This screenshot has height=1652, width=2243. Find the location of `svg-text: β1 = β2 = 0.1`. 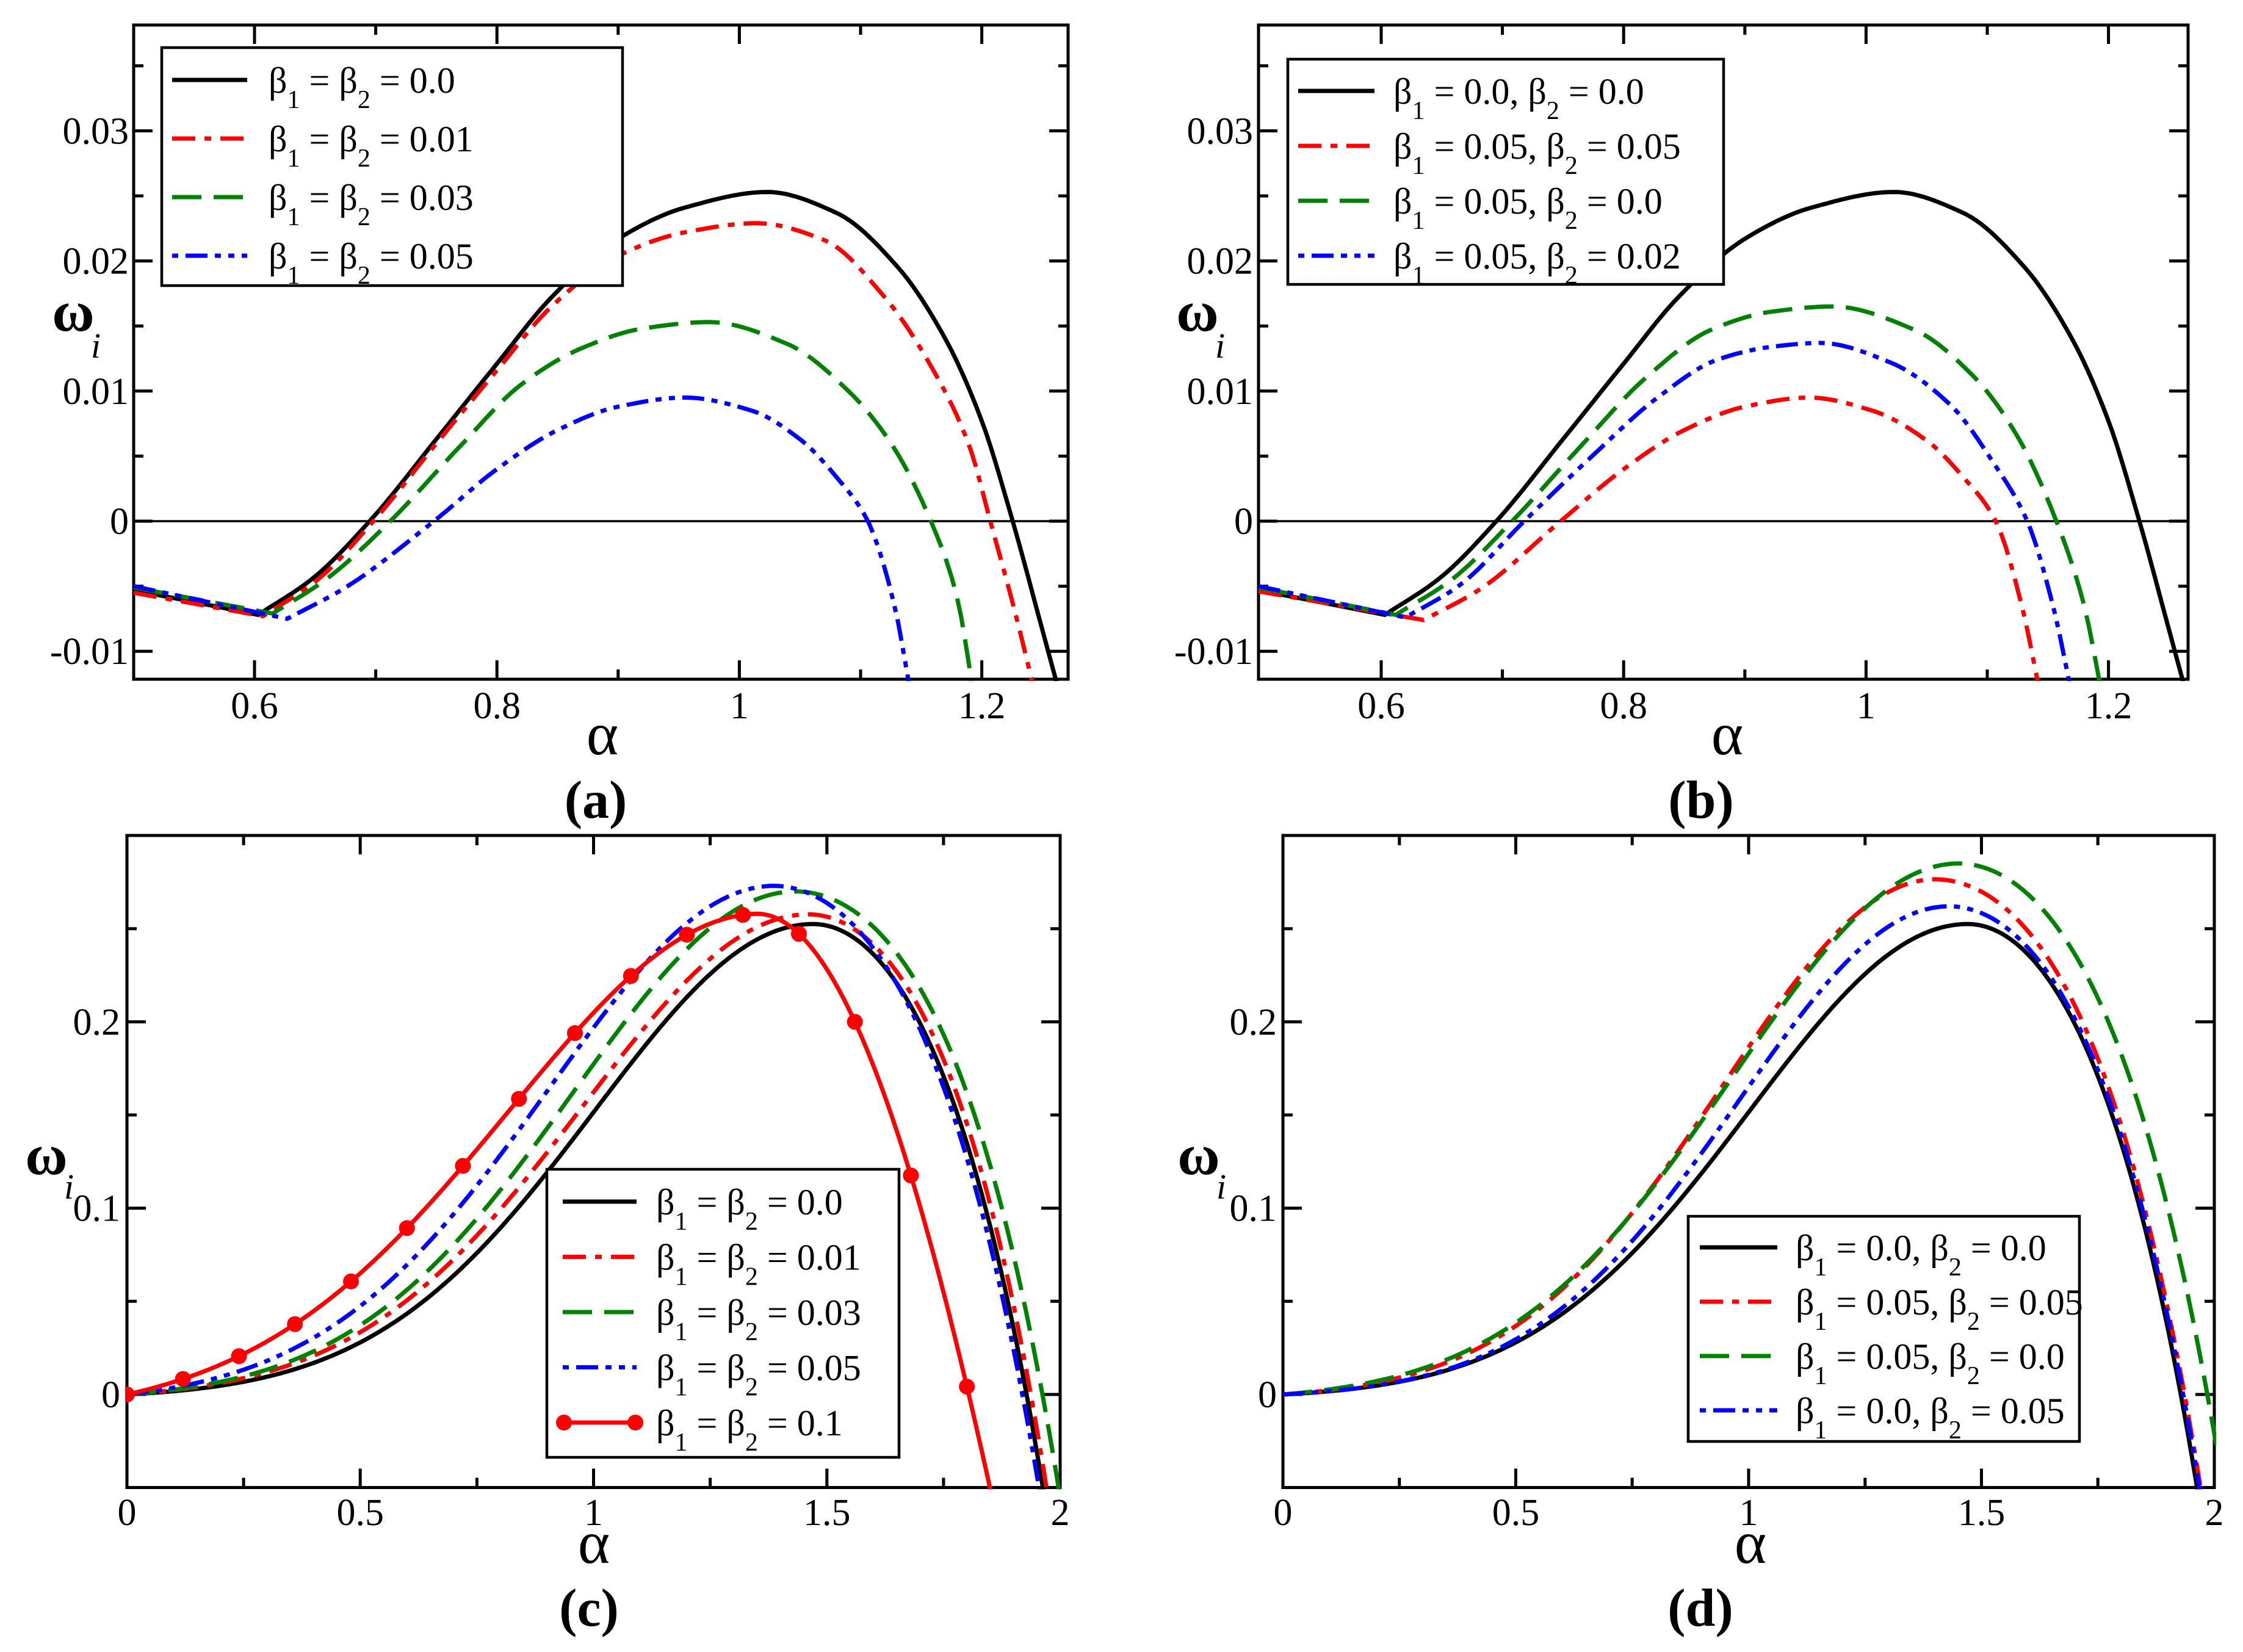

svg-text: β1 = β2 = 0.1 is located at coordinates (749, 1430).